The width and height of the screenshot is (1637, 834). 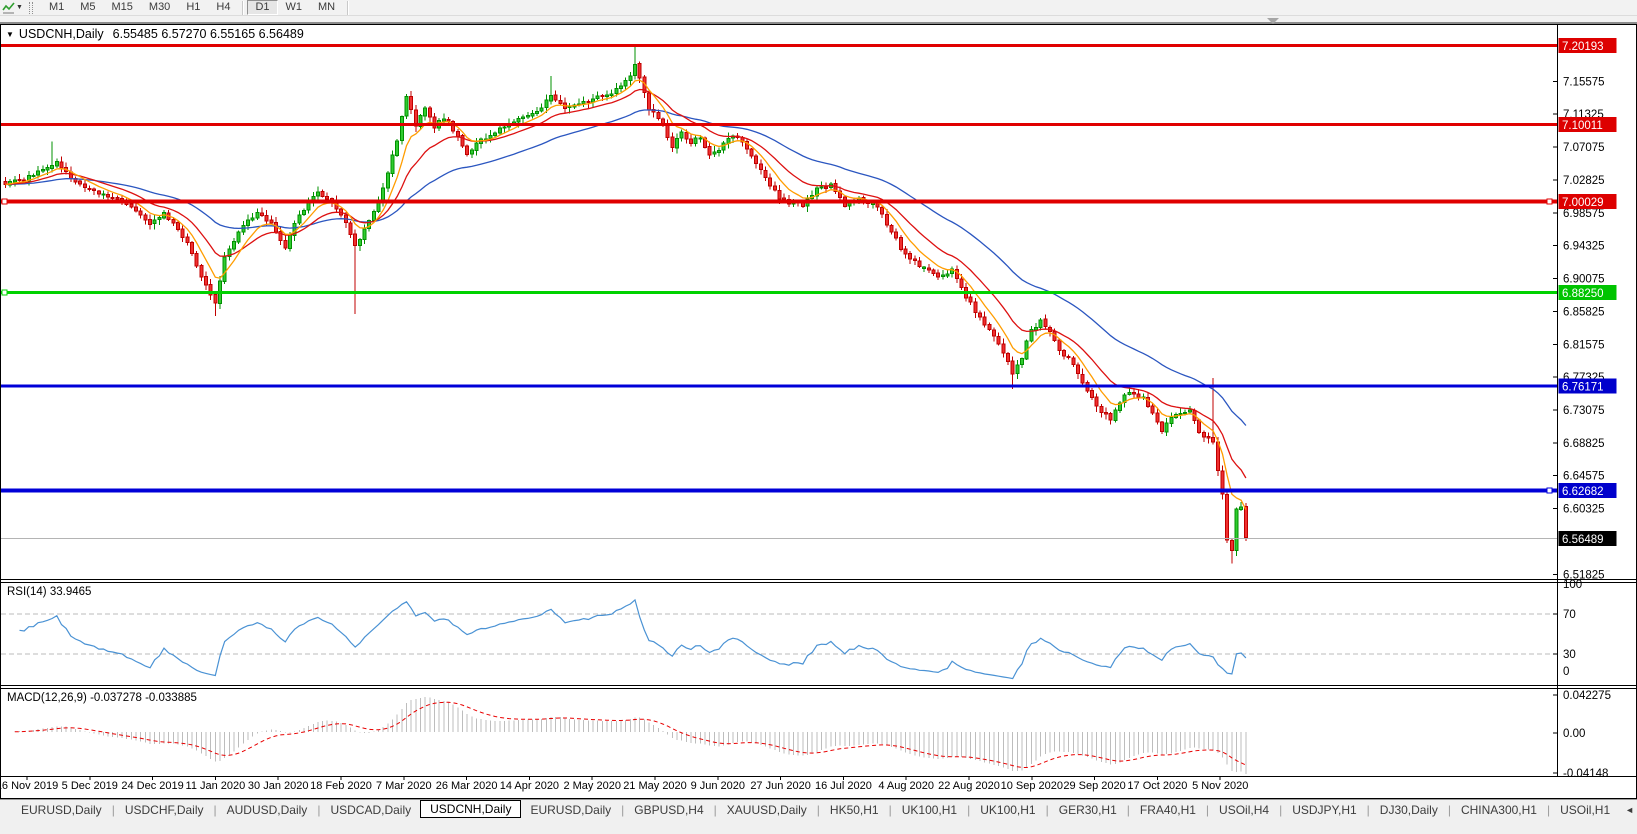 I want to click on chart-tab-usdjpy-h1: USDJPY,H1, so click(x=1324, y=809).